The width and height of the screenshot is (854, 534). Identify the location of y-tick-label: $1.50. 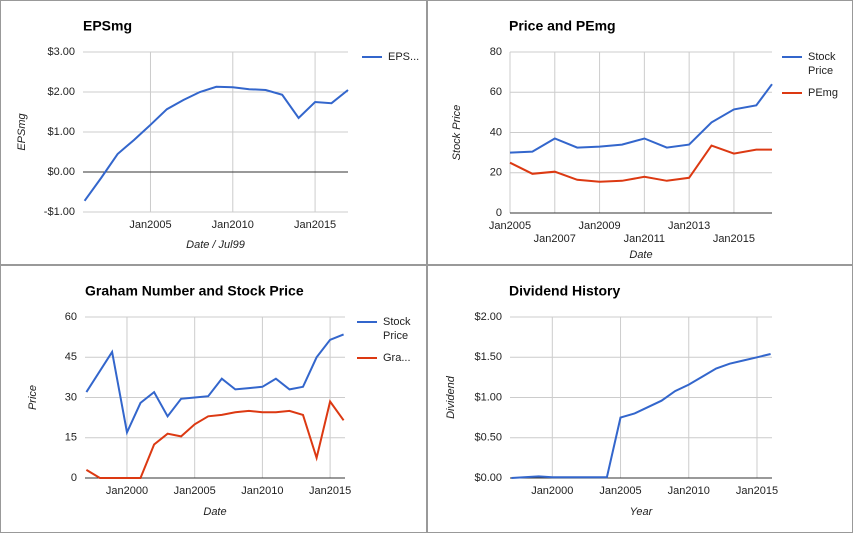
(488, 357).